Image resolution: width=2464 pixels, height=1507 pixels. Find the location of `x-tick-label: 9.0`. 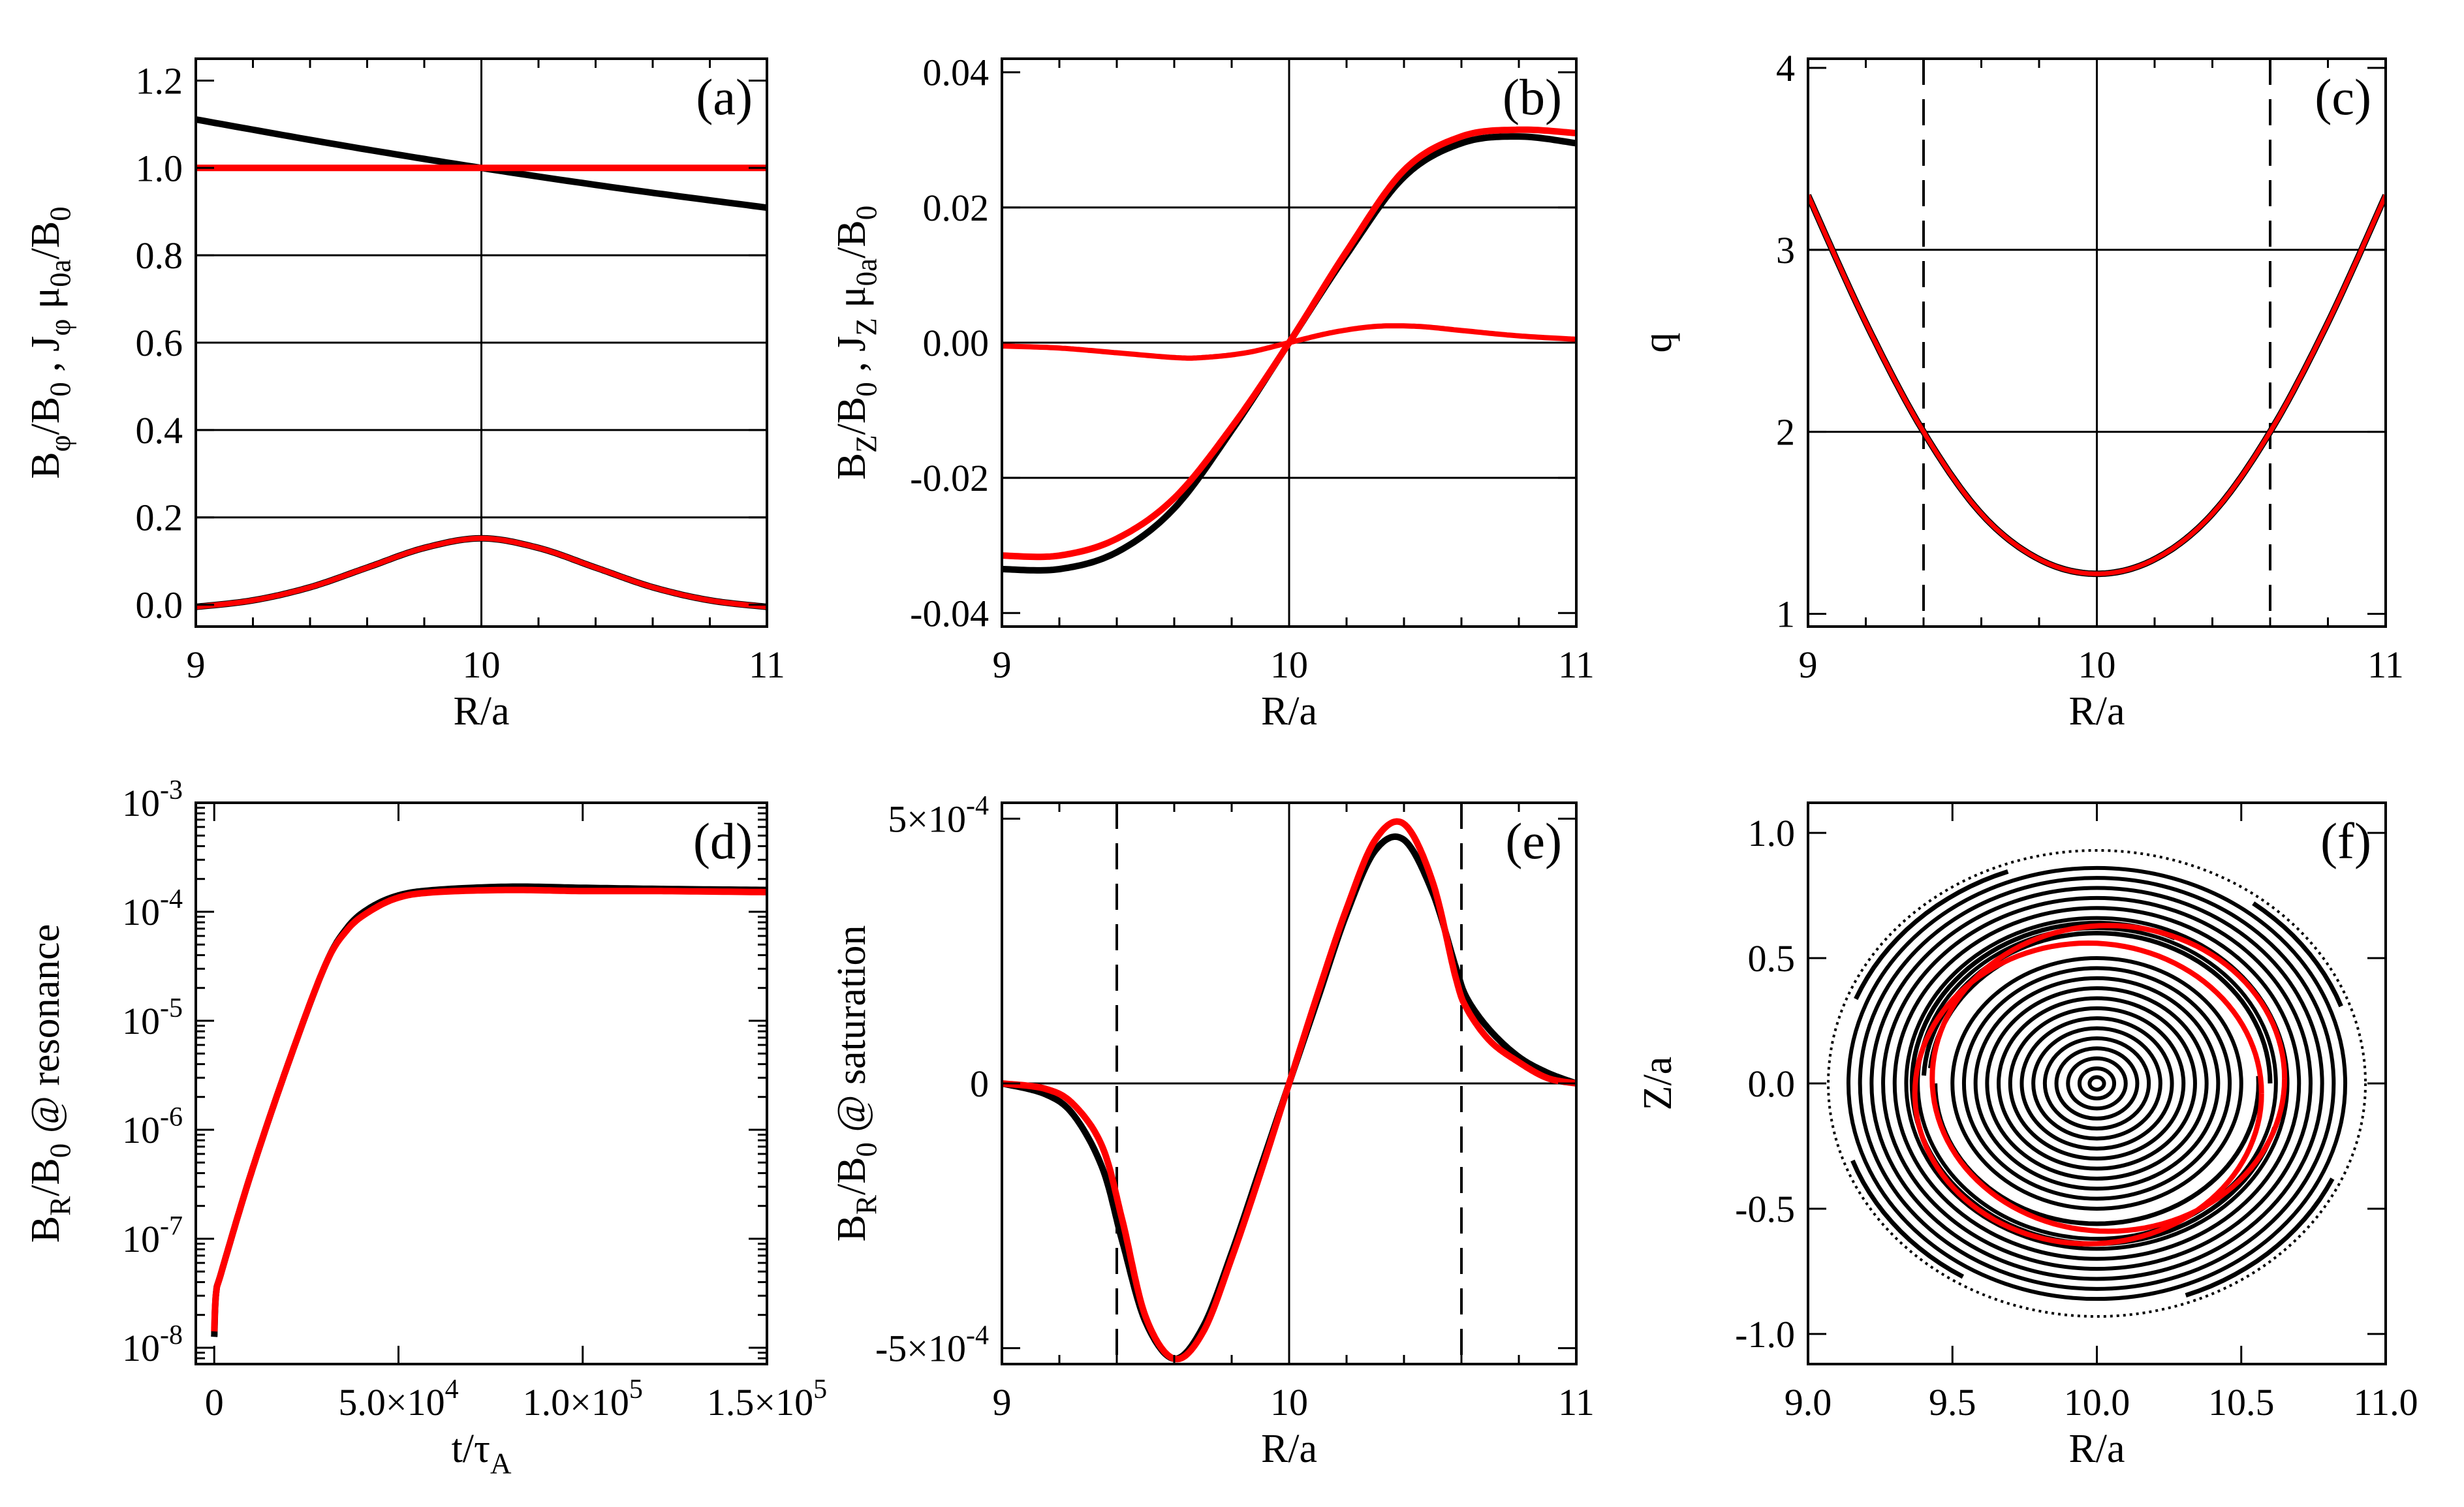

x-tick-label: 9.0 is located at coordinates (1808, 1402).